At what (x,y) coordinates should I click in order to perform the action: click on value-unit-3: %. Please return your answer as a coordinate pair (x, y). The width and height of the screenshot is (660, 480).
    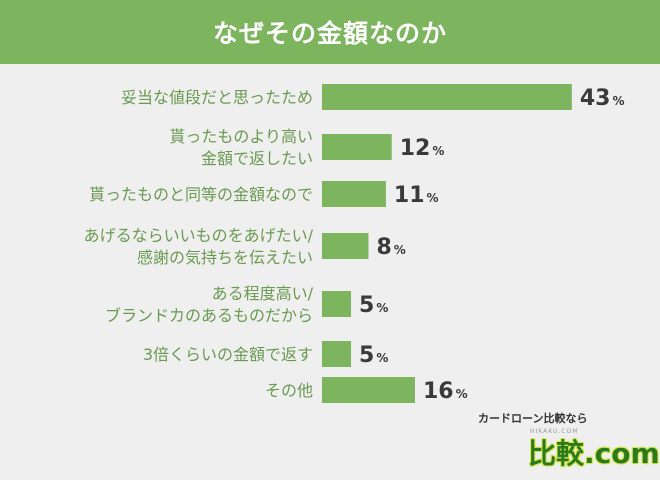
    Looking at the image, I should click on (400, 250).